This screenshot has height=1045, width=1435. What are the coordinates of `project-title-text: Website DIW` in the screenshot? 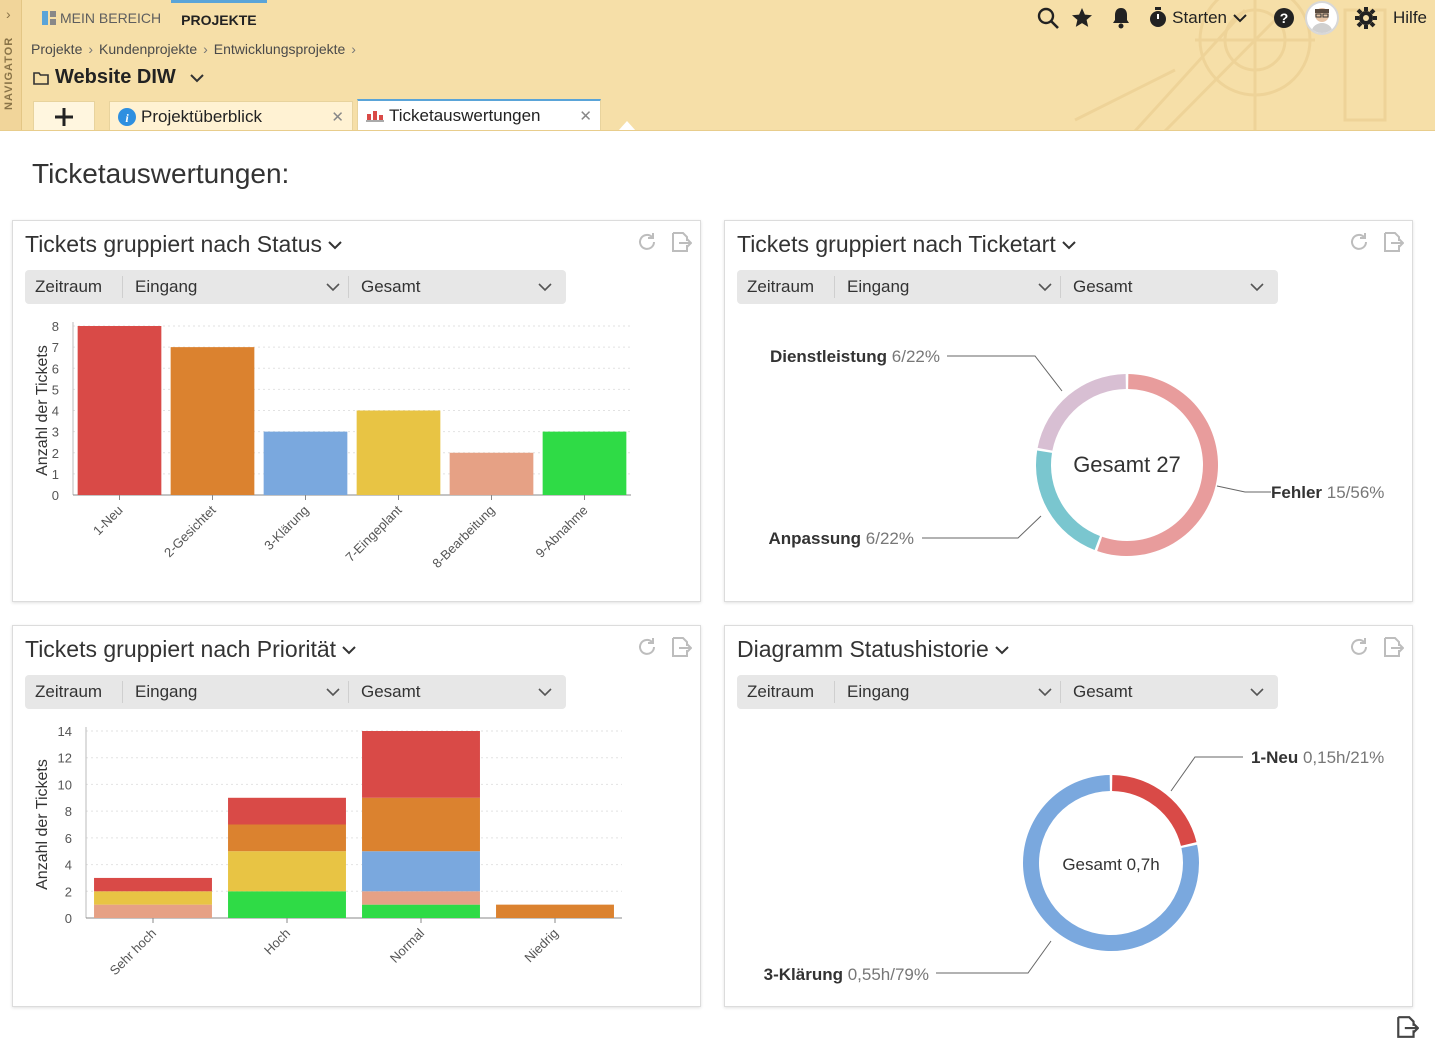 It's located at (115, 77).